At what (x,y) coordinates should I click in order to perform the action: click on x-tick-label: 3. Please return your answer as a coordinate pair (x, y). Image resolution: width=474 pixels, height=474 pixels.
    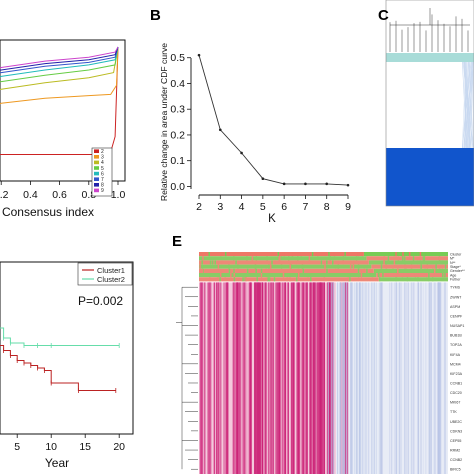
    Looking at the image, I should click on (220, 207).